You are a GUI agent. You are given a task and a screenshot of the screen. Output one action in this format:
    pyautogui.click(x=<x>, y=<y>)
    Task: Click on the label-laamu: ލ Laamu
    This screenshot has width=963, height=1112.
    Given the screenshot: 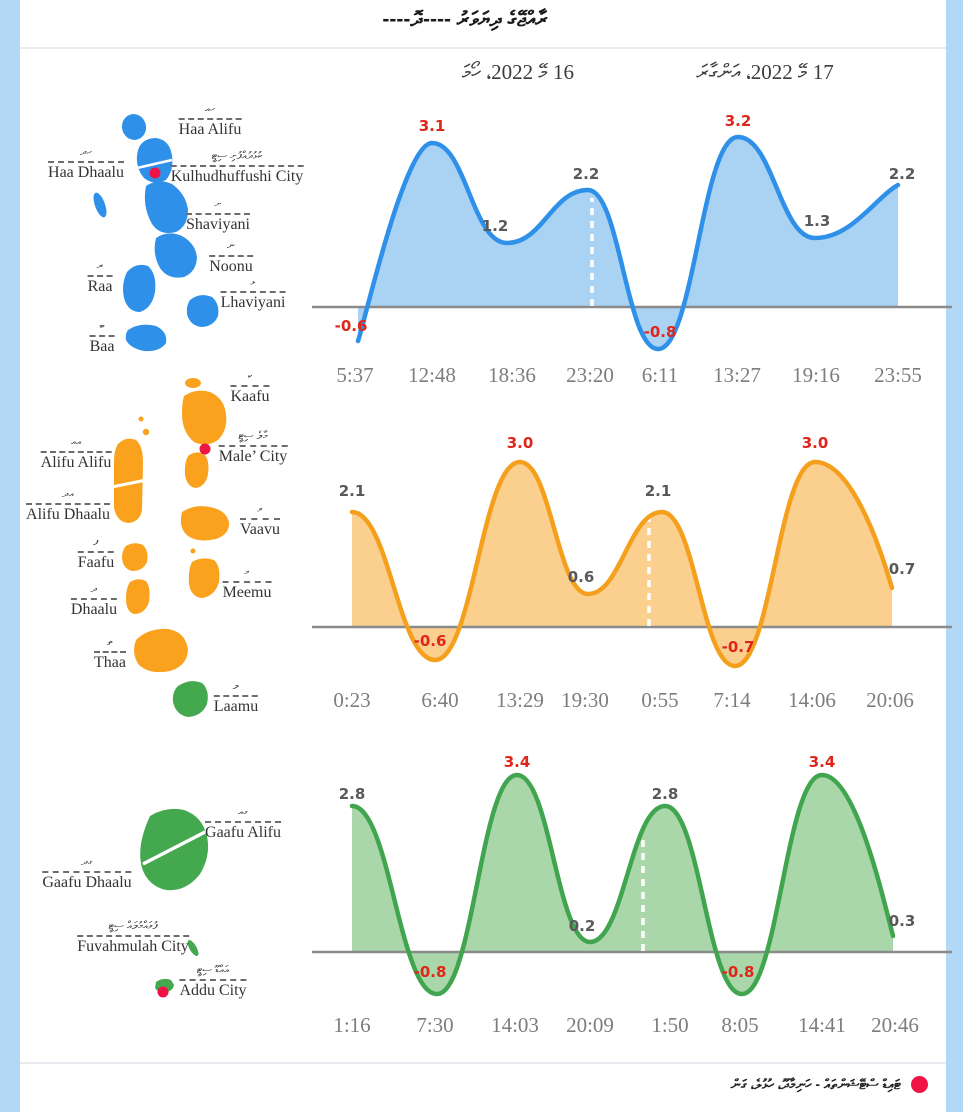 What is the action you would take?
    pyautogui.click(x=236, y=697)
    